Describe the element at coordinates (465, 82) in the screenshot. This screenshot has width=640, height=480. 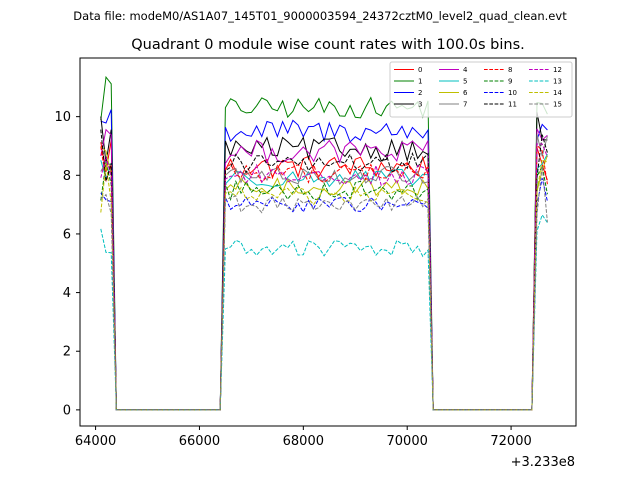
I see `legend-label: 5` at that location.